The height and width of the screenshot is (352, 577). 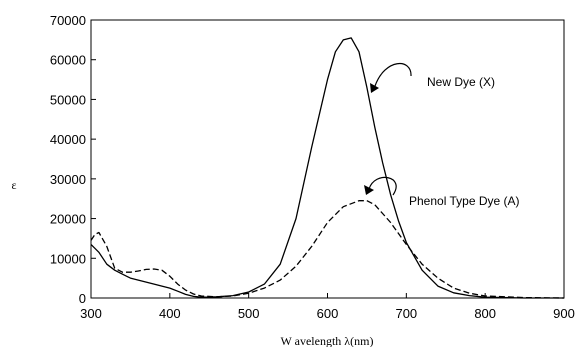 I want to click on x-tick-label: 500, so click(x=249, y=313).